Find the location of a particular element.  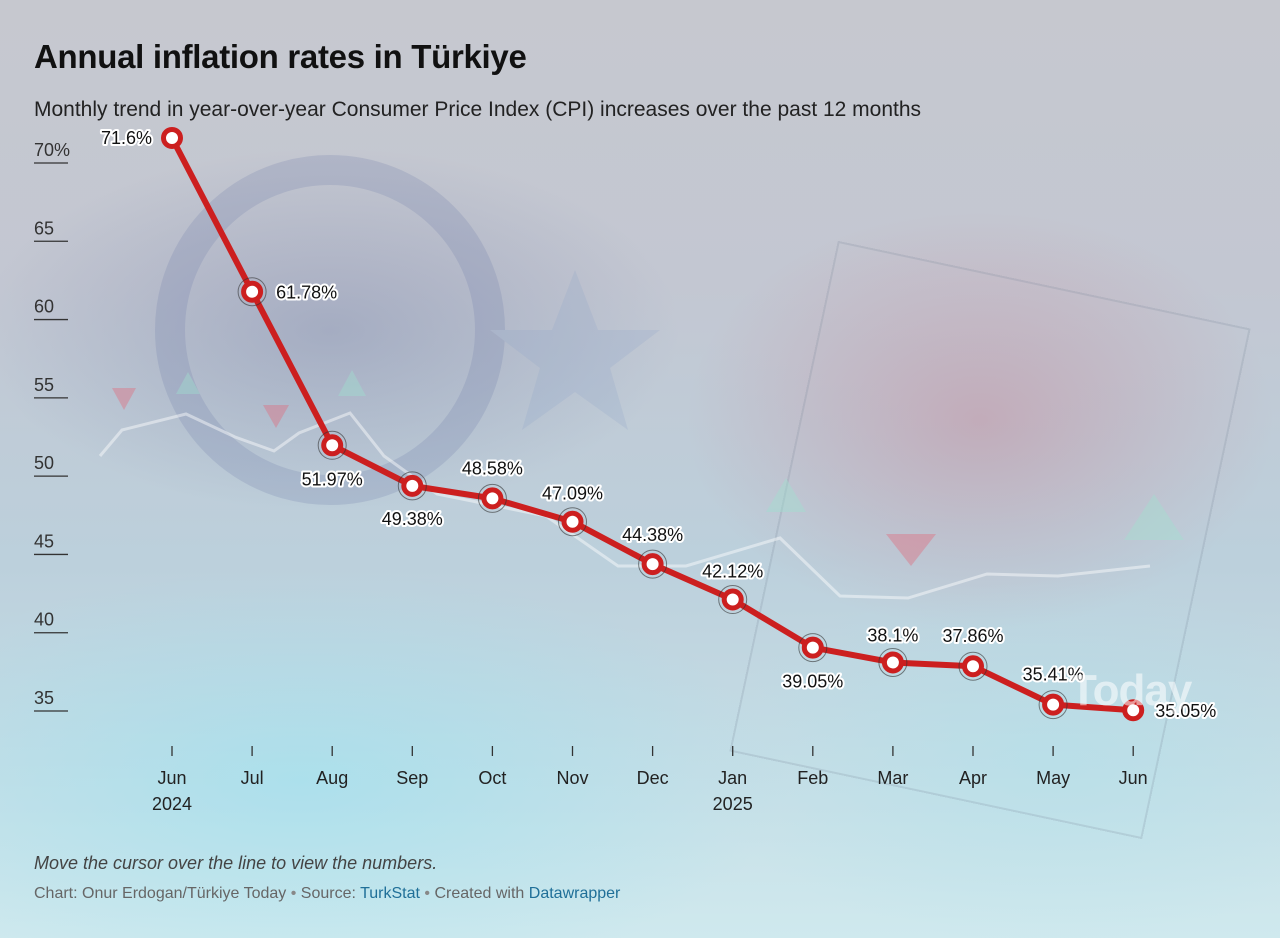

data-label: 35.05% is located at coordinates (1185, 711).